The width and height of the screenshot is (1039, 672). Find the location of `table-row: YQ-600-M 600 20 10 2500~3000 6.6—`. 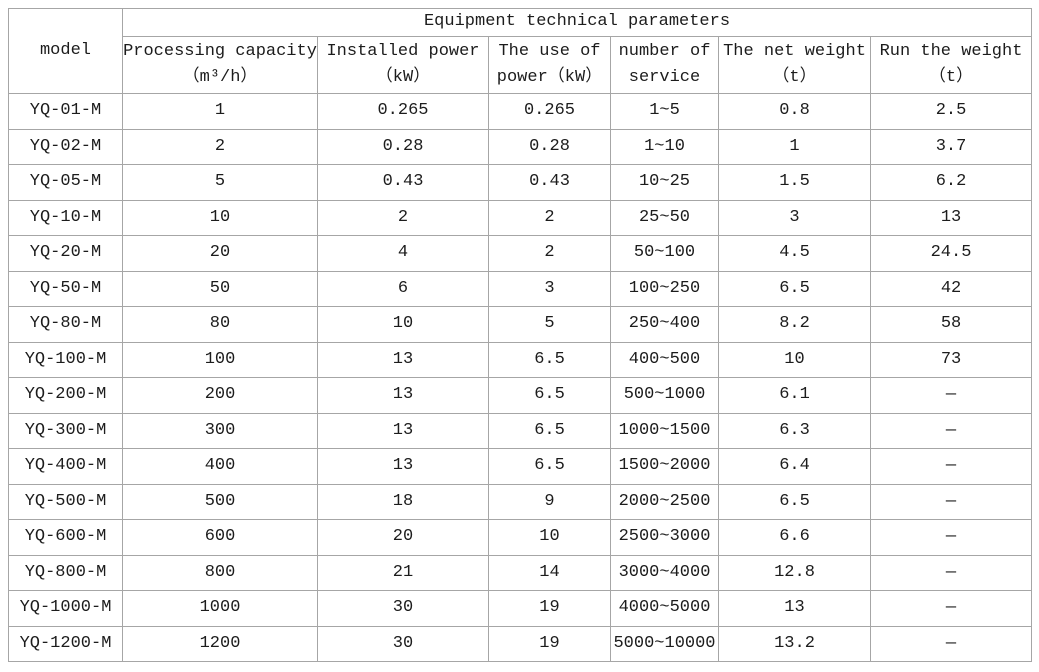

table-row: YQ-600-M 600 20 10 2500~3000 6.6— is located at coordinates (520, 537).